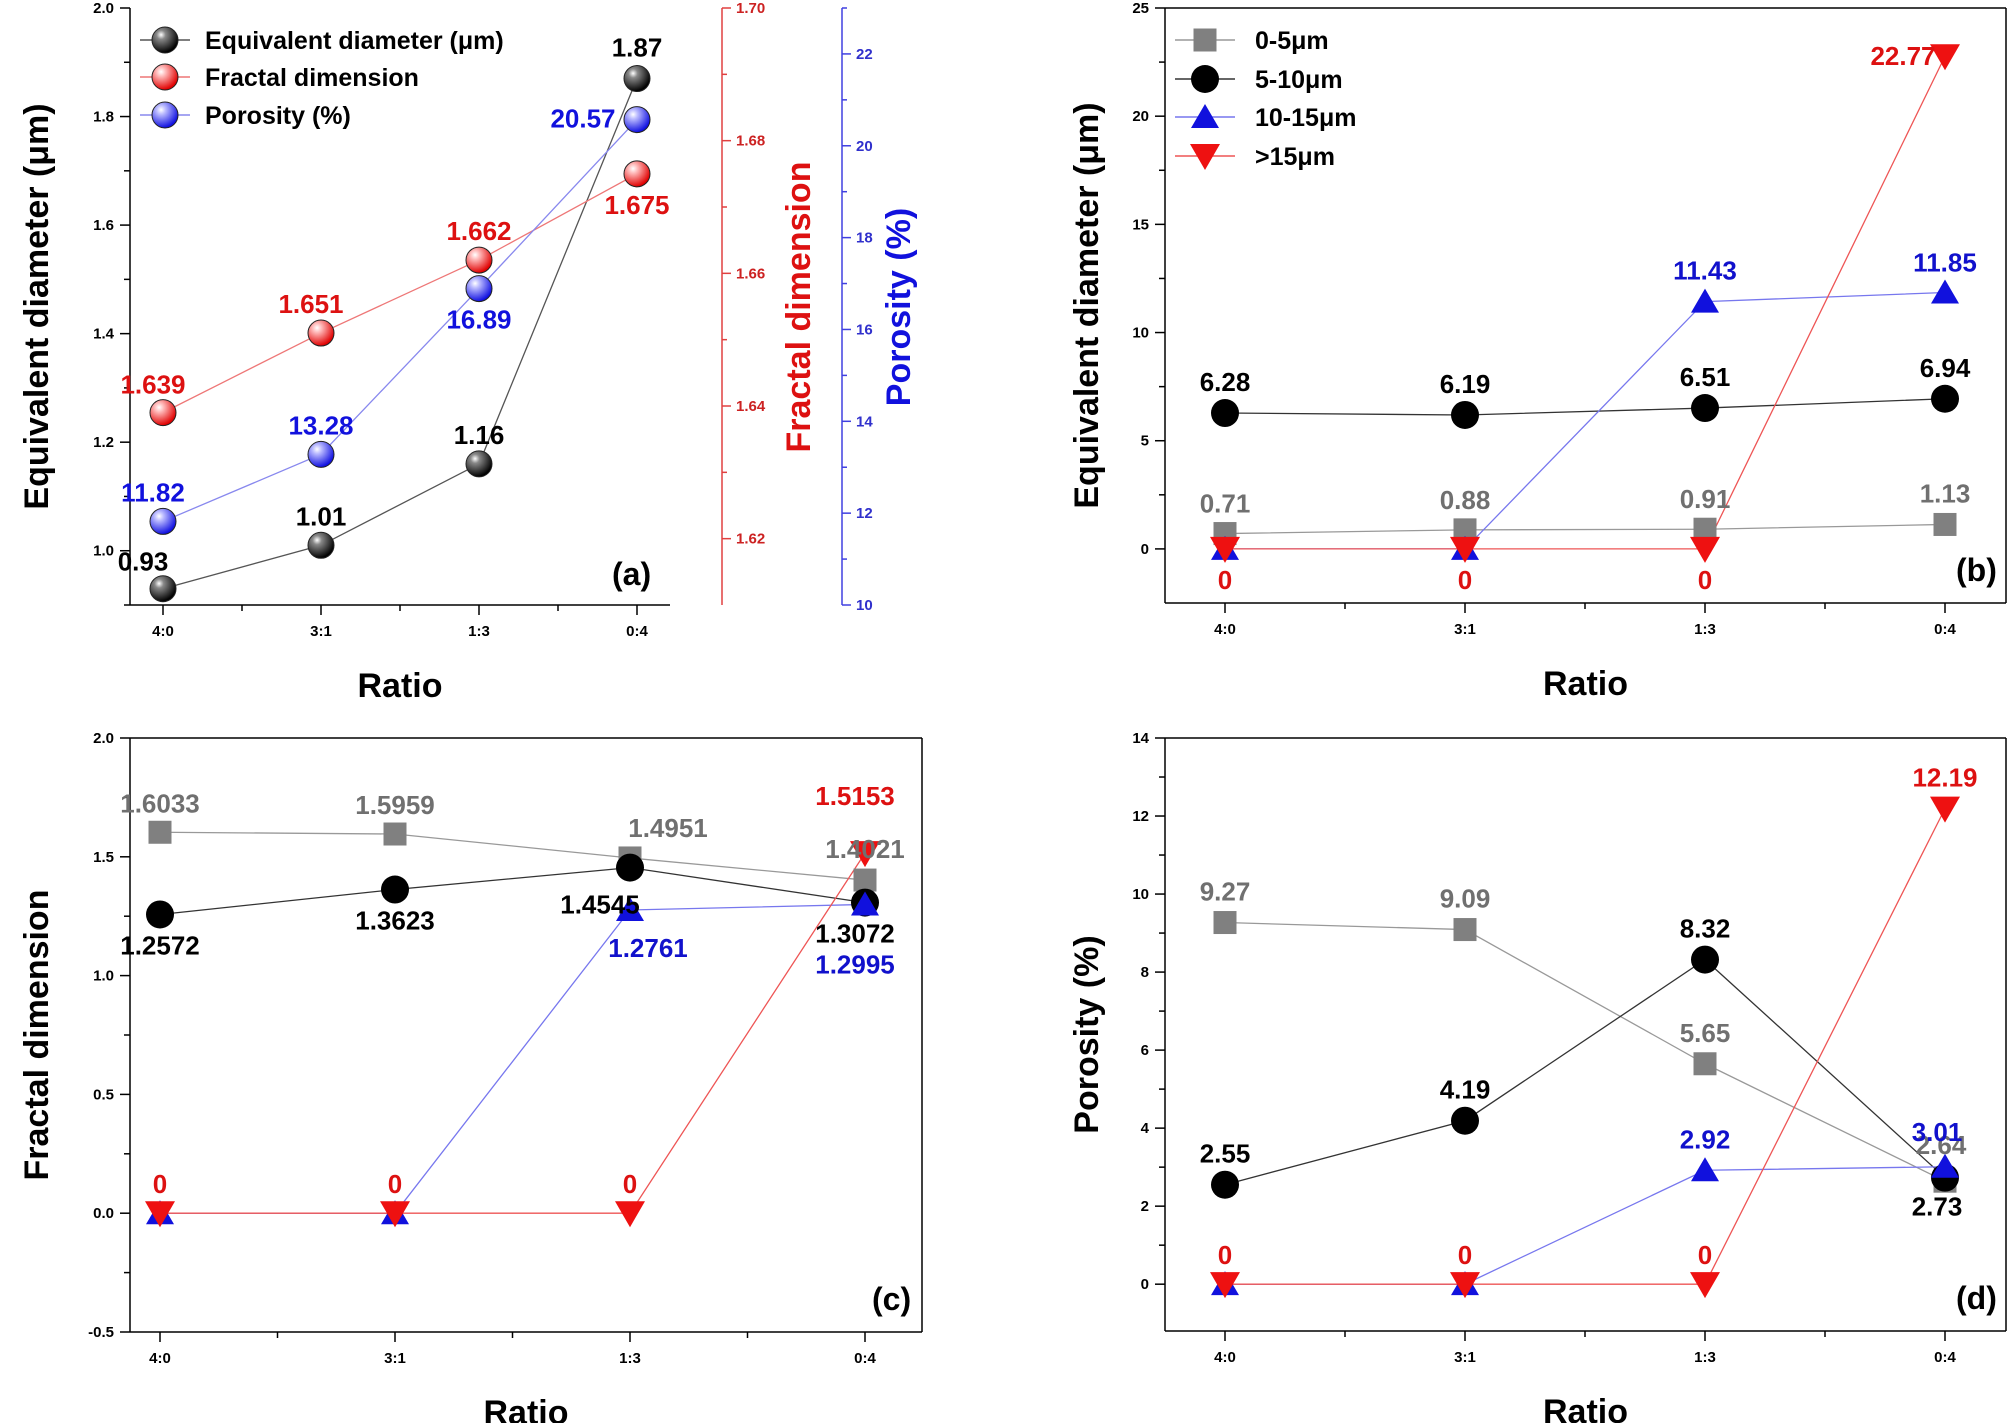  What do you see at coordinates (1225, 892) in the screenshot?
I see `data-label: 9.27` at bounding box center [1225, 892].